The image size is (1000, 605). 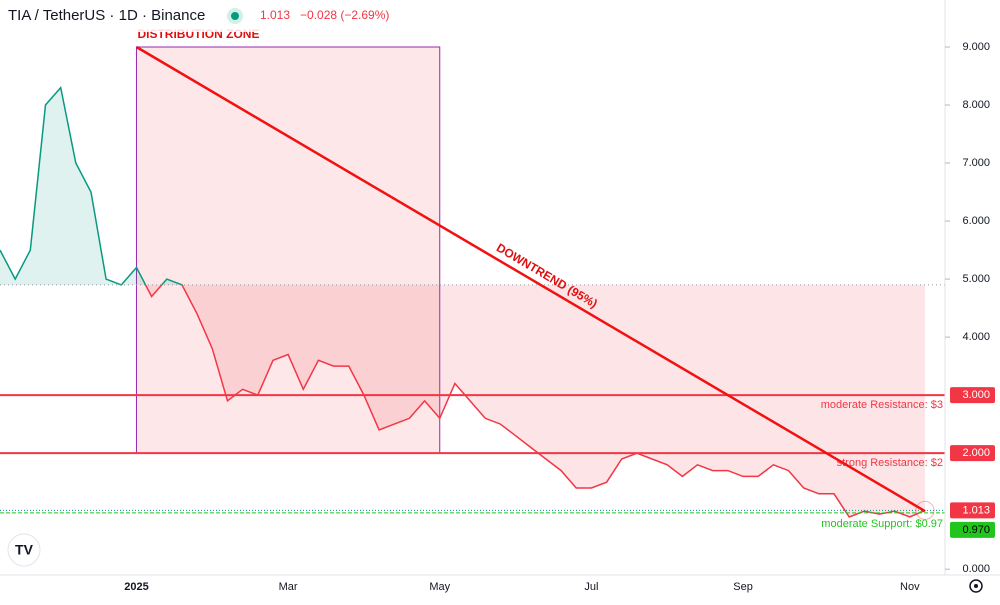 I want to click on svg-text: TV, so click(x=24, y=550).